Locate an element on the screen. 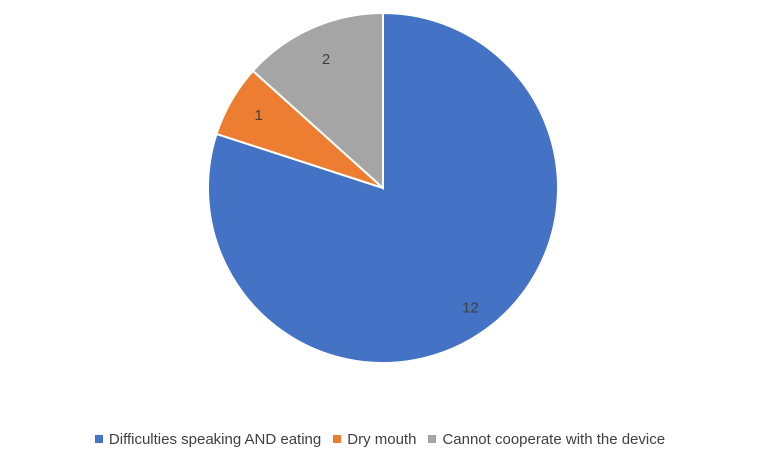  legend-item-0: Difficulties speaking AND eating is located at coordinates (208, 439).